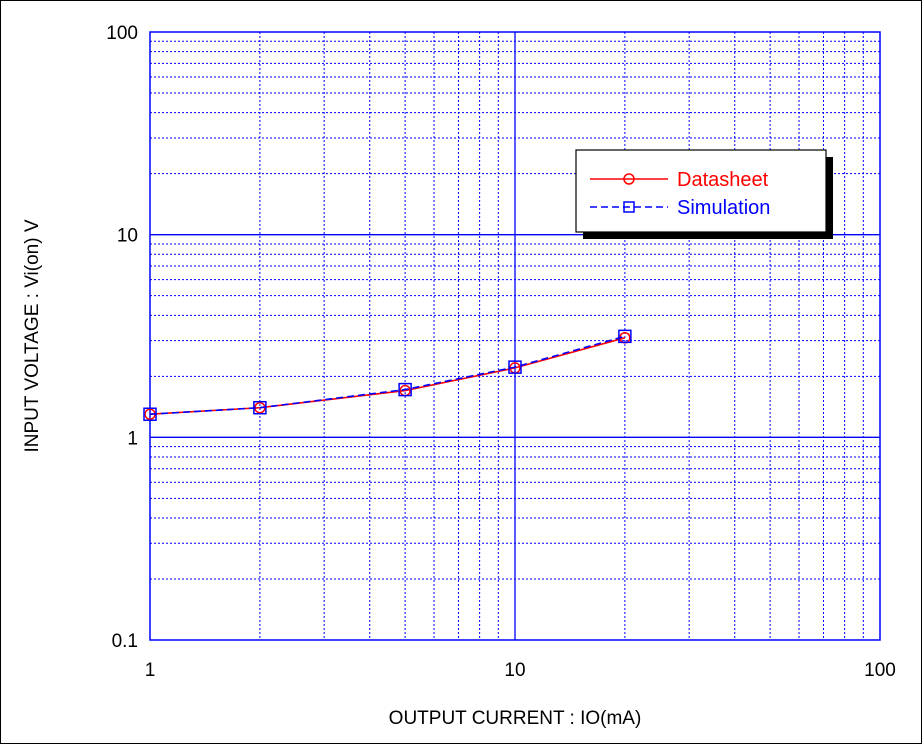  Describe the element at coordinates (150, 670) in the screenshot. I see `x-tick-label: 1` at that location.